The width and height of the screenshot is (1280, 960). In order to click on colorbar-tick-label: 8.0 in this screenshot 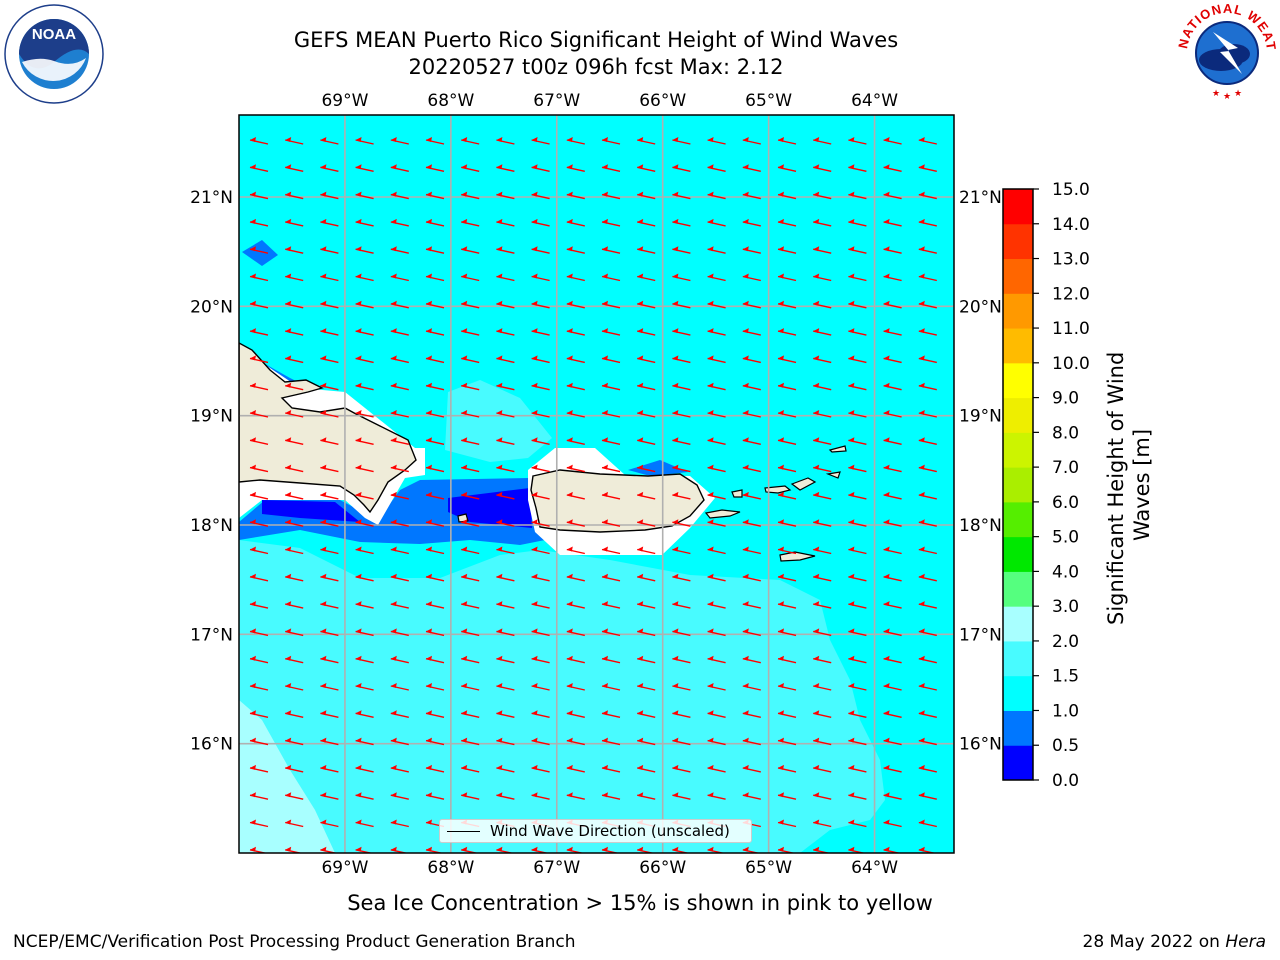, I will do `click(1065, 433)`.